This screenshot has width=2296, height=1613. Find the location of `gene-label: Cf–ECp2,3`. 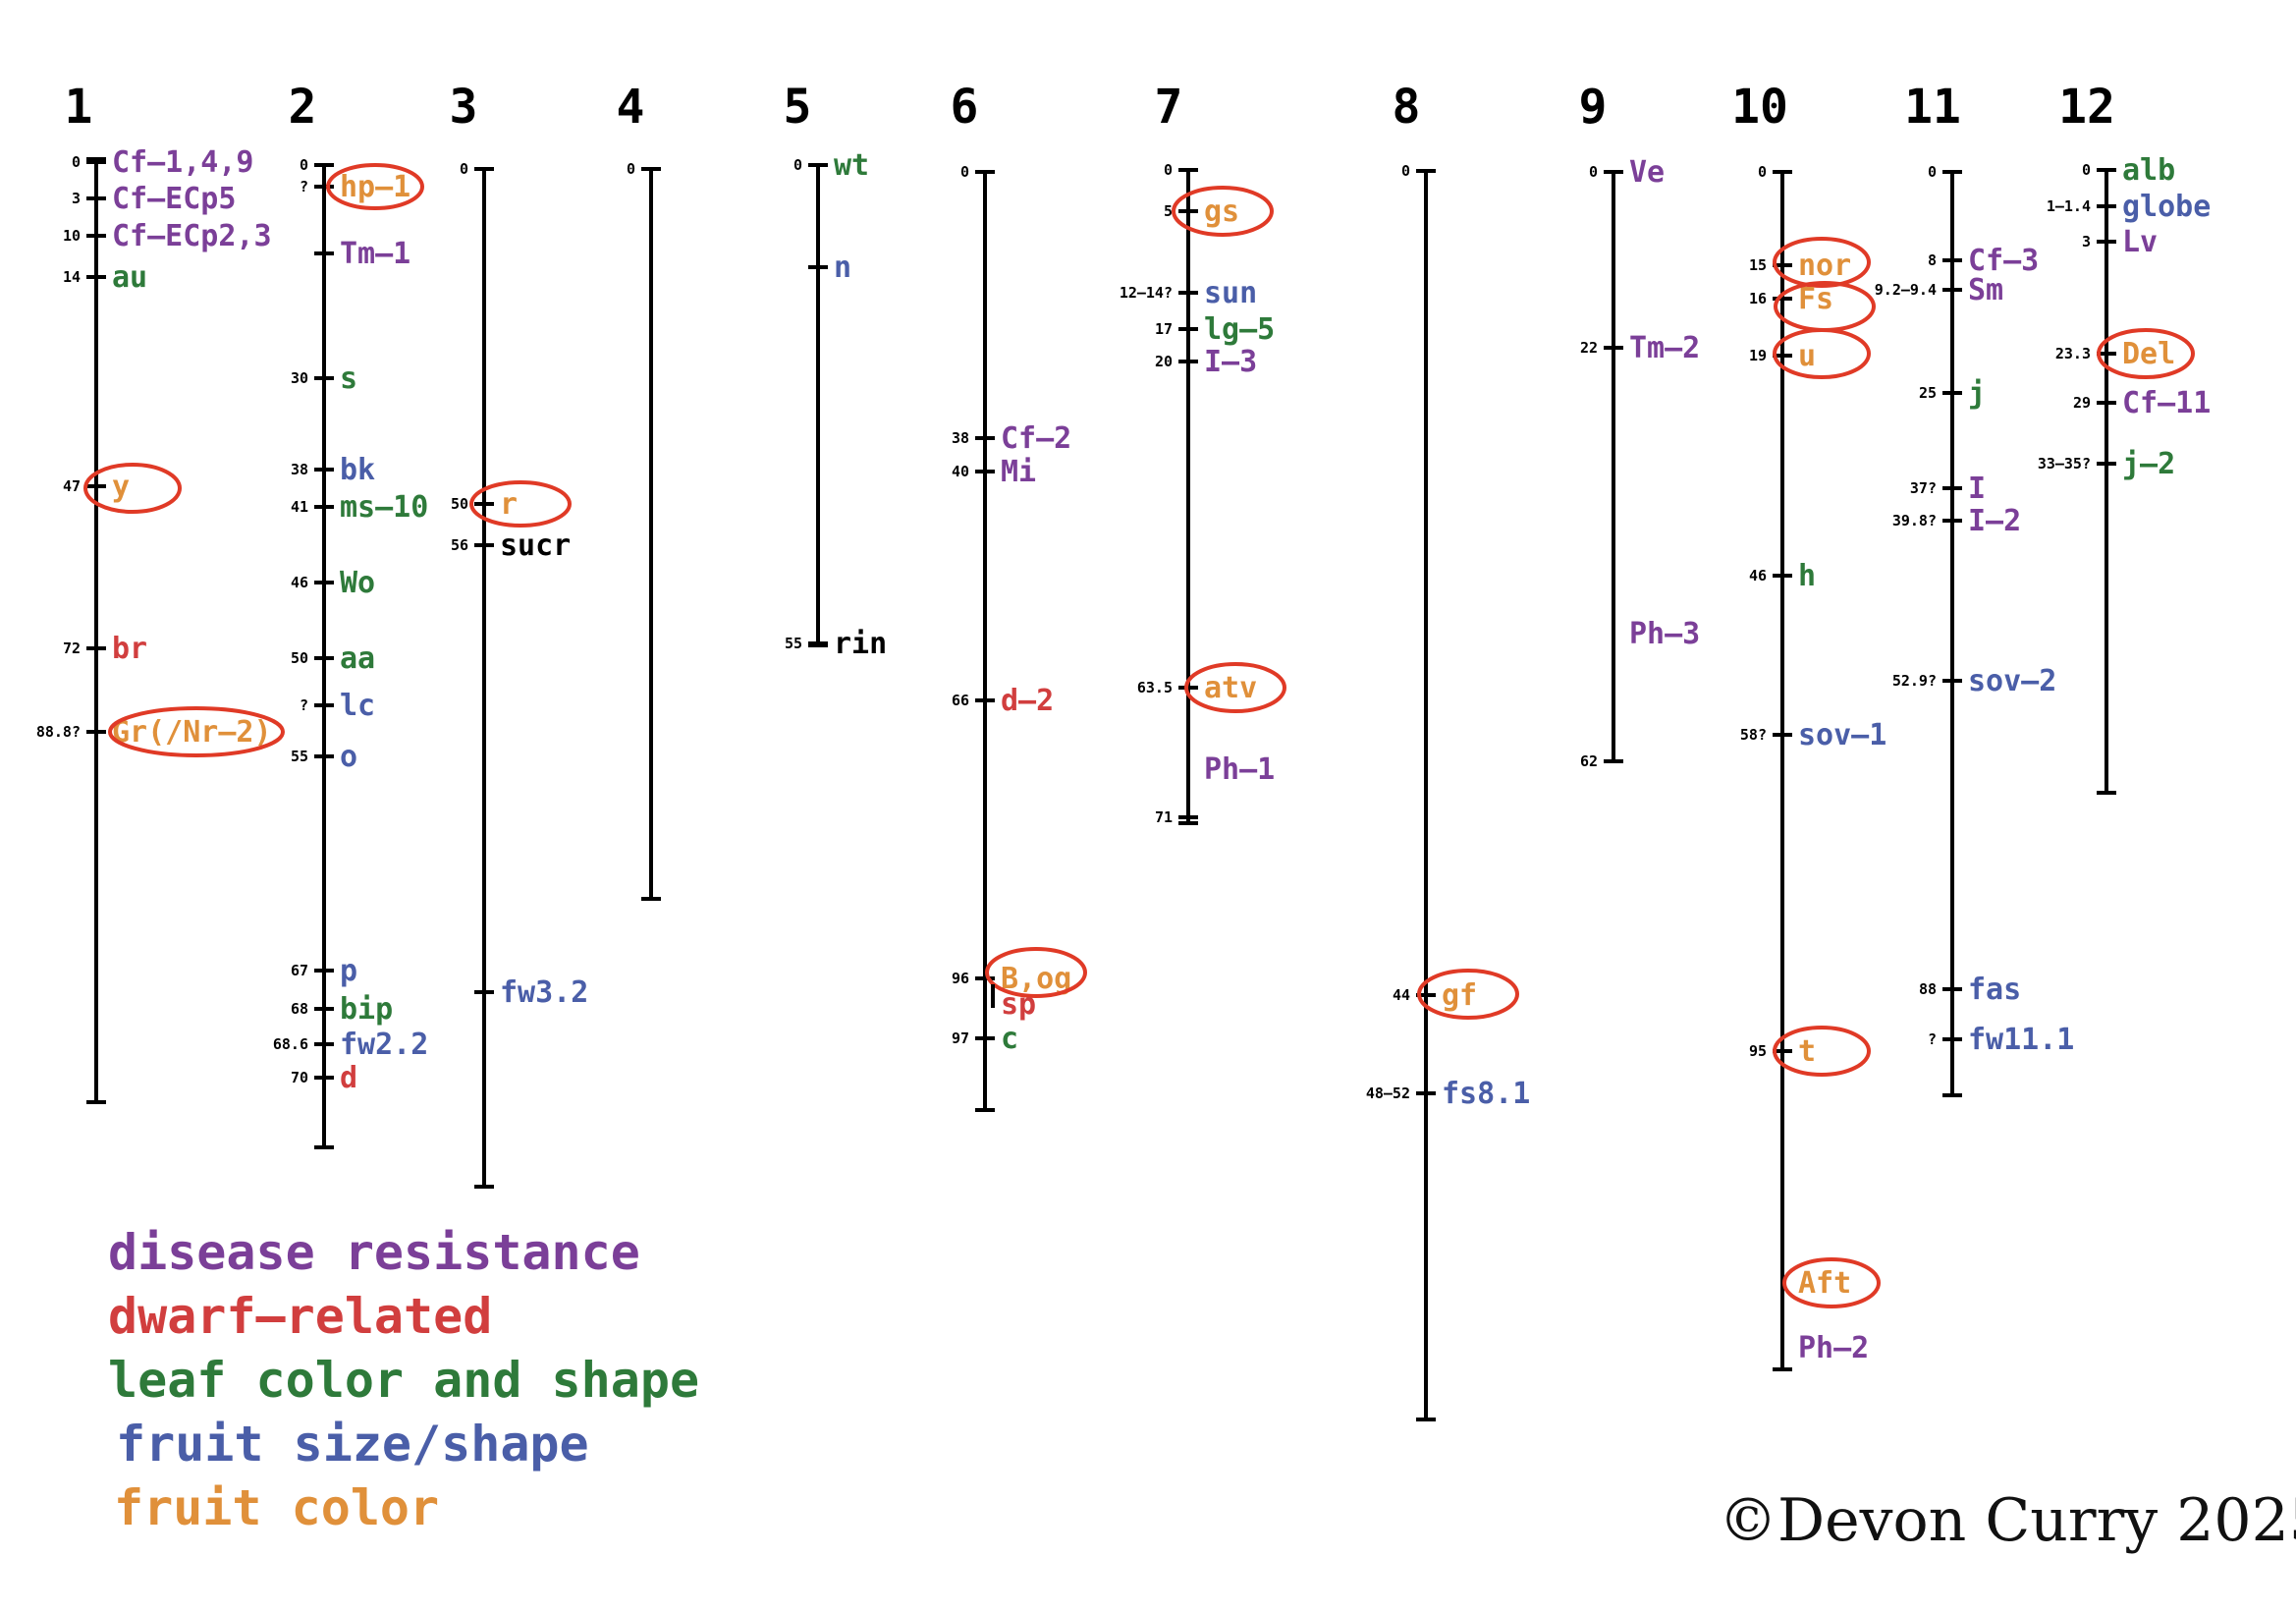

gene-label: Cf–ECp2,3 is located at coordinates (192, 236).